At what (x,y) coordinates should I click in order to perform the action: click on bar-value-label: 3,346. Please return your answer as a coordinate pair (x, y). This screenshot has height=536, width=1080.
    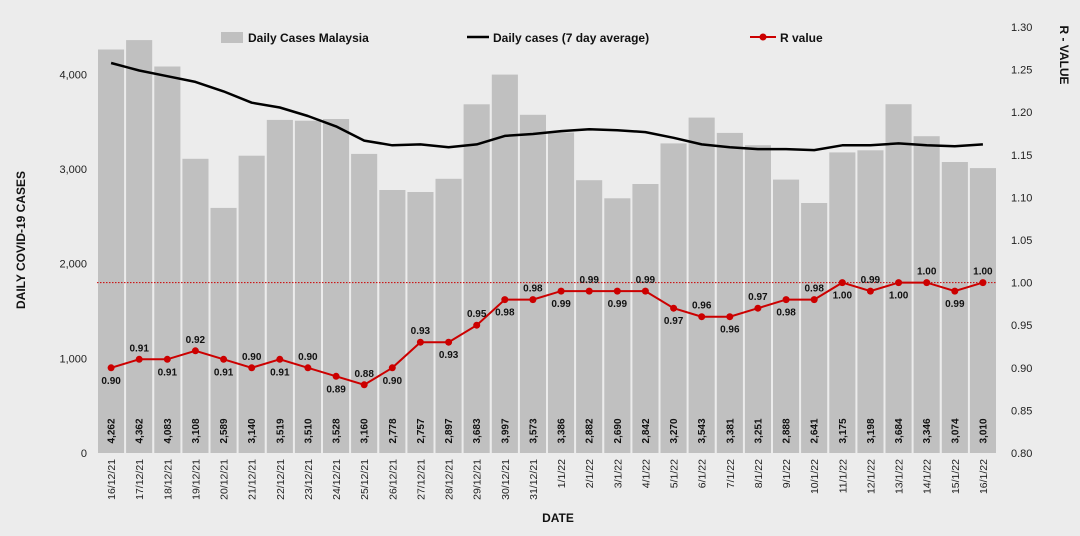
    Looking at the image, I should click on (927, 430).